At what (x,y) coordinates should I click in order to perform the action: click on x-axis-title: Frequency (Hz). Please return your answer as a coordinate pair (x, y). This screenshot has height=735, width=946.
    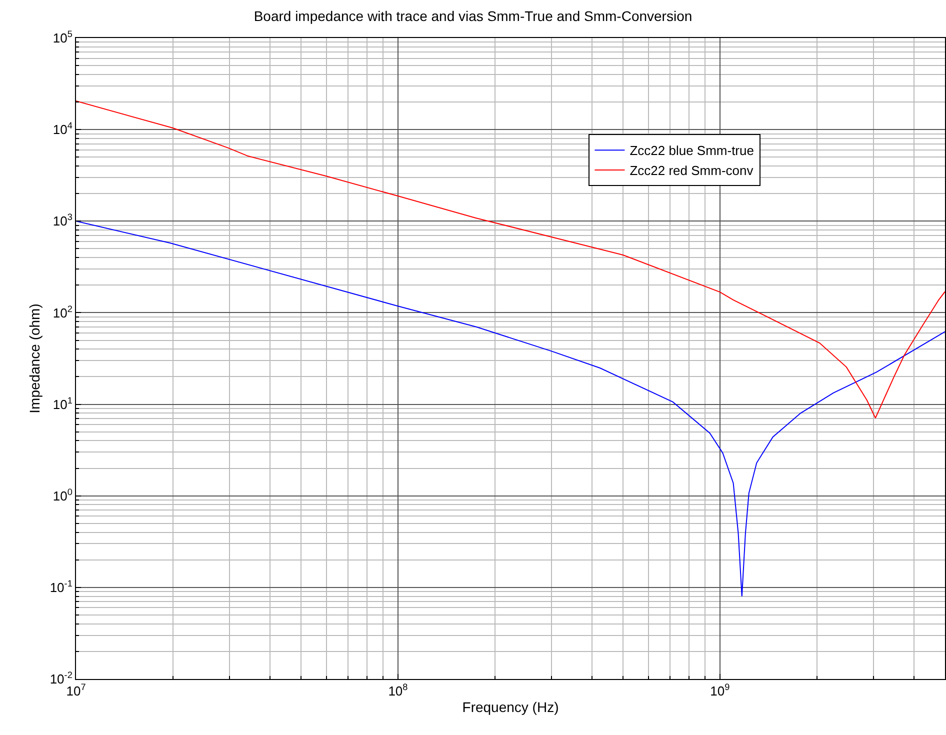
    Looking at the image, I should click on (510, 706).